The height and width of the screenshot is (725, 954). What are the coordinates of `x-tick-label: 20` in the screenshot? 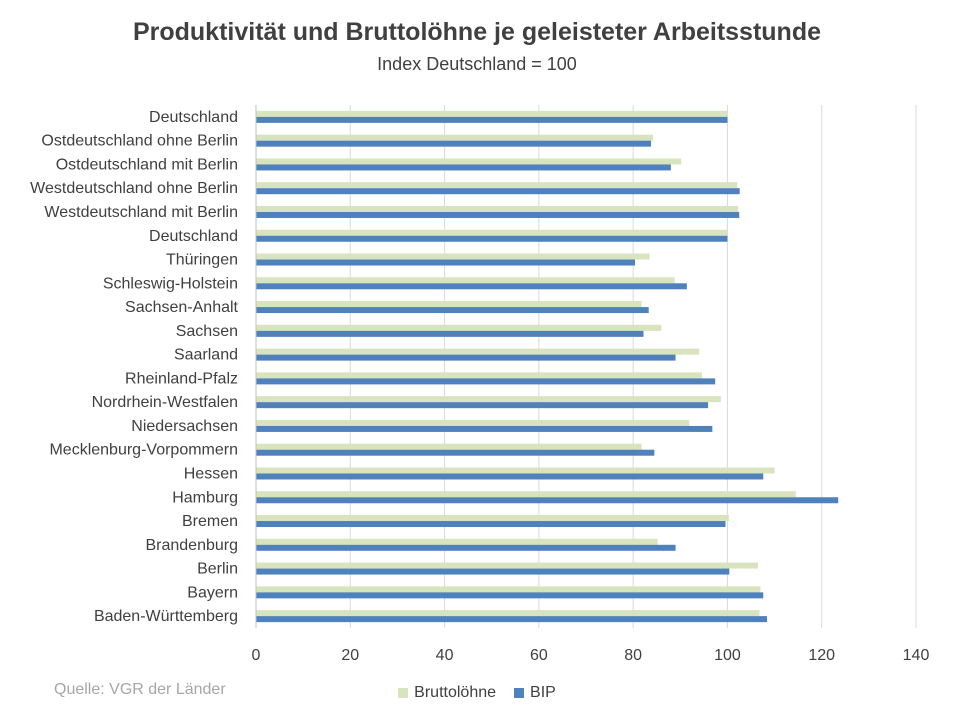 It's located at (350, 655).